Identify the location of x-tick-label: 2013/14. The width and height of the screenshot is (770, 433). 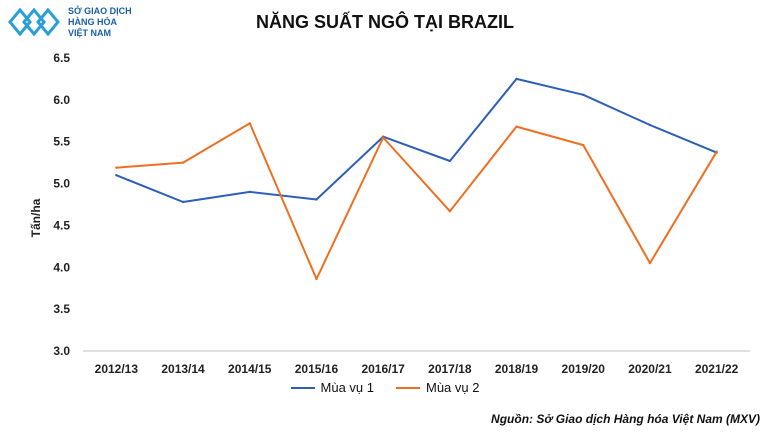
(183, 369).